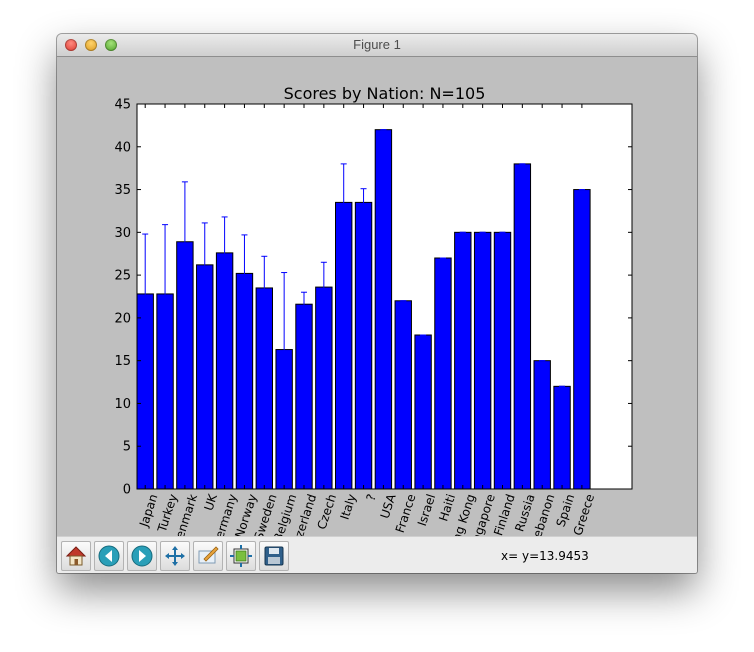 The width and height of the screenshot is (754, 652). What do you see at coordinates (127, 447) in the screenshot?
I see `y-tick-label: 5` at bounding box center [127, 447].